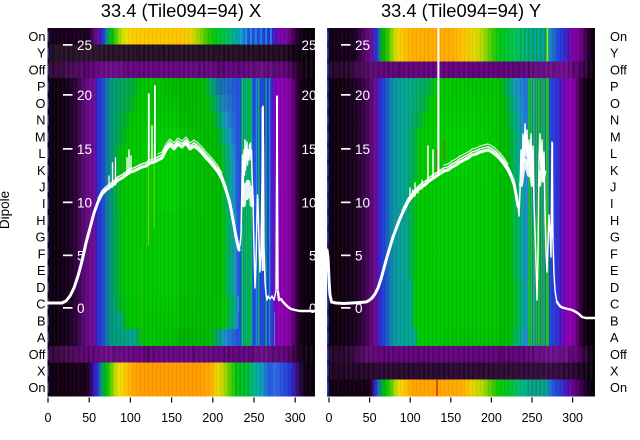 The width and height of the screenshot is (640, 440). Describe the element at coordinates (461, 10) in the screenshot. I see `svg-text: 33.4 (Tile094=94) Y` at that location.